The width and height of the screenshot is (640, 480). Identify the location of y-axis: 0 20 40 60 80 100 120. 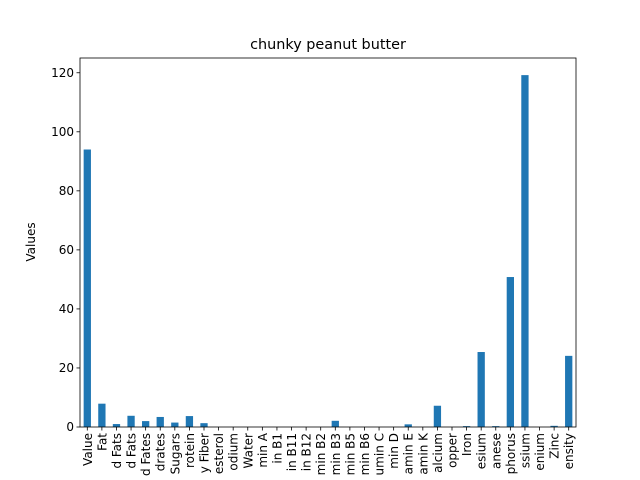
(65, 250).